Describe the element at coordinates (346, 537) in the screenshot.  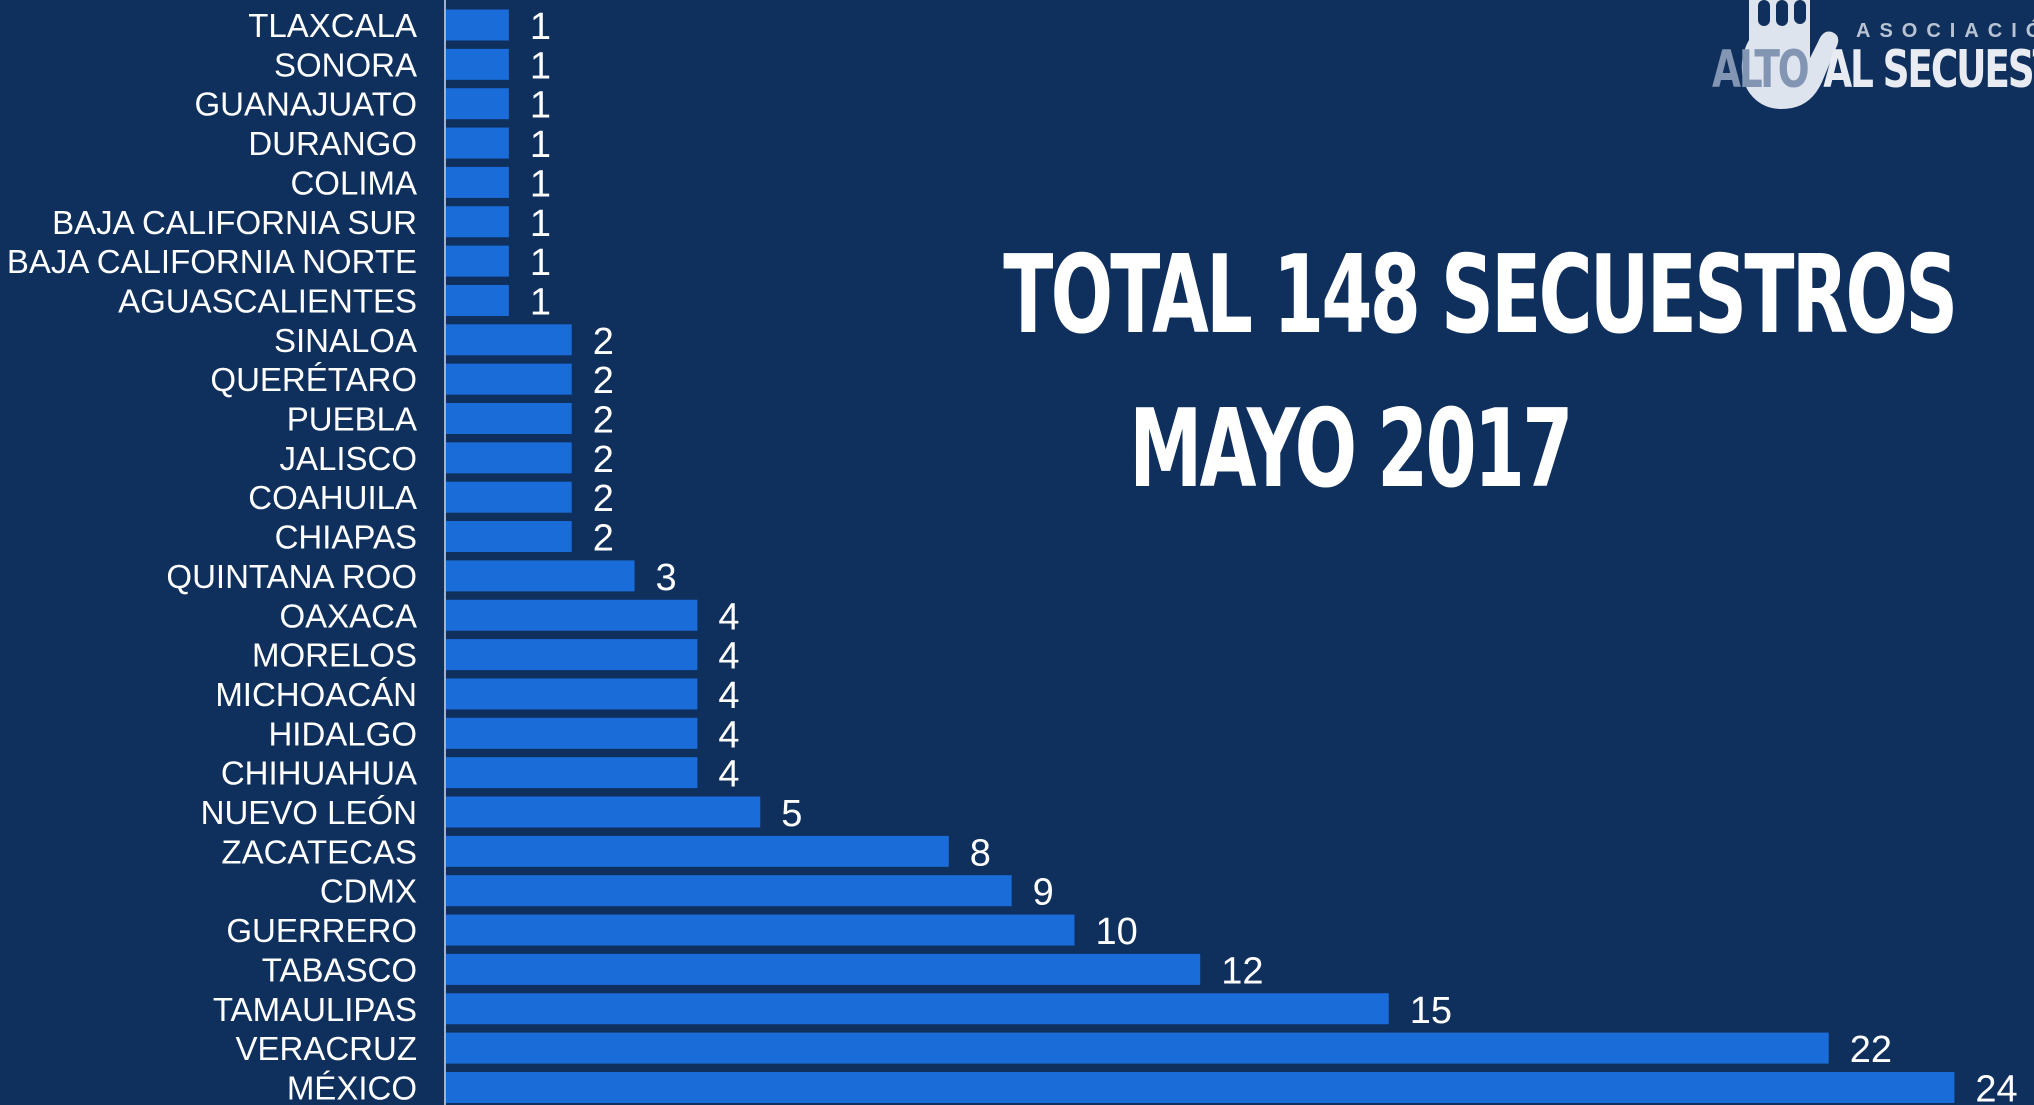
I see `category-label: CHIAPAS` at that location.